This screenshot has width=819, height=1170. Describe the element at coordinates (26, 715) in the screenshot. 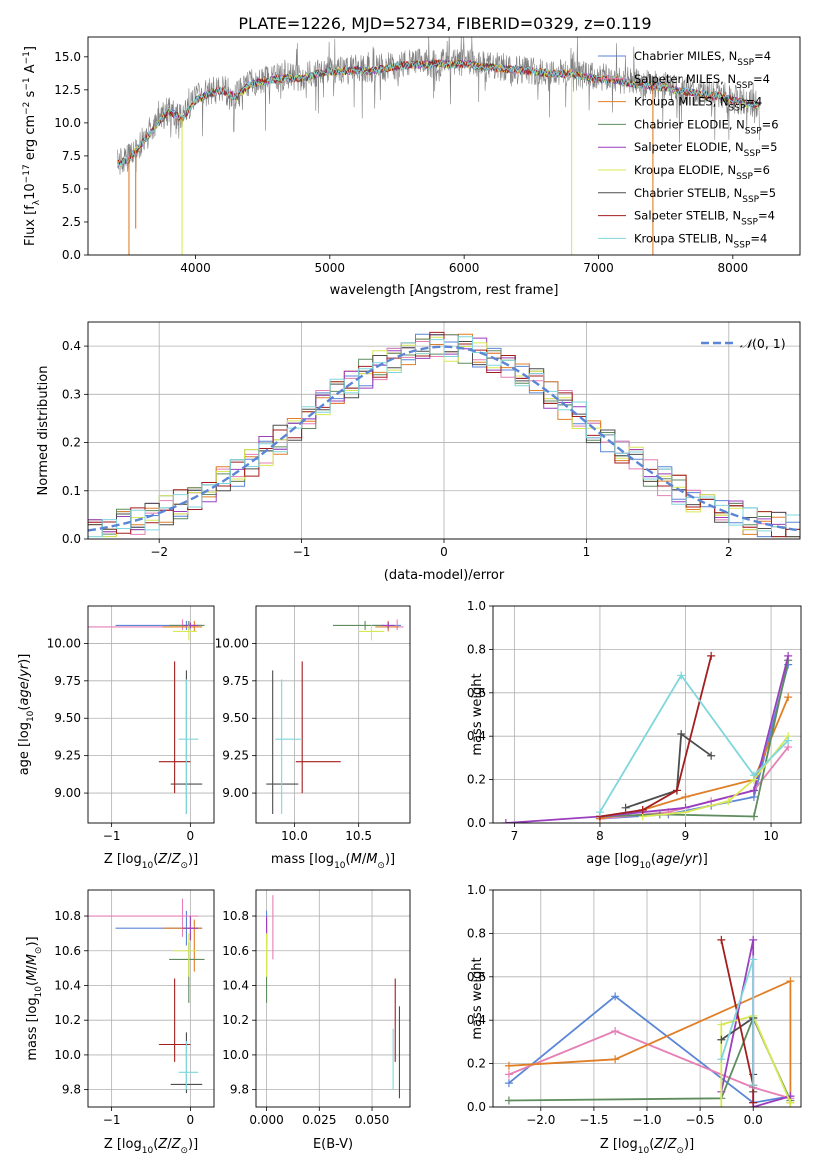

I see `y-axis-label: age [log10(age/yr)]` at that location.